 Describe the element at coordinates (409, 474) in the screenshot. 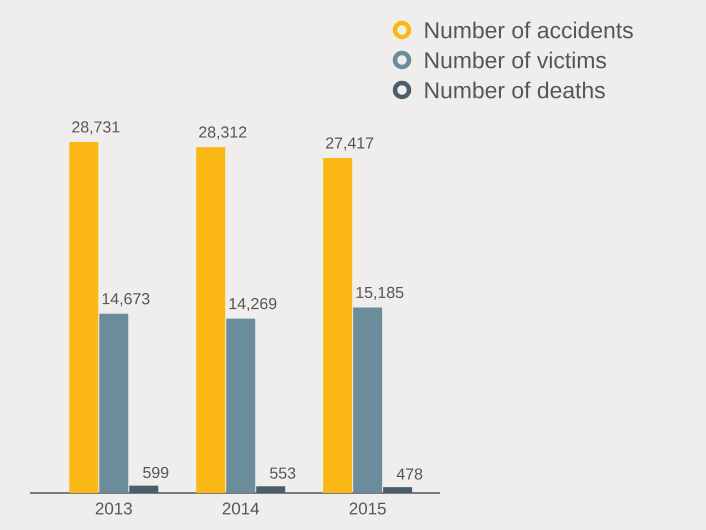

I see `data-label: 478` at that location.